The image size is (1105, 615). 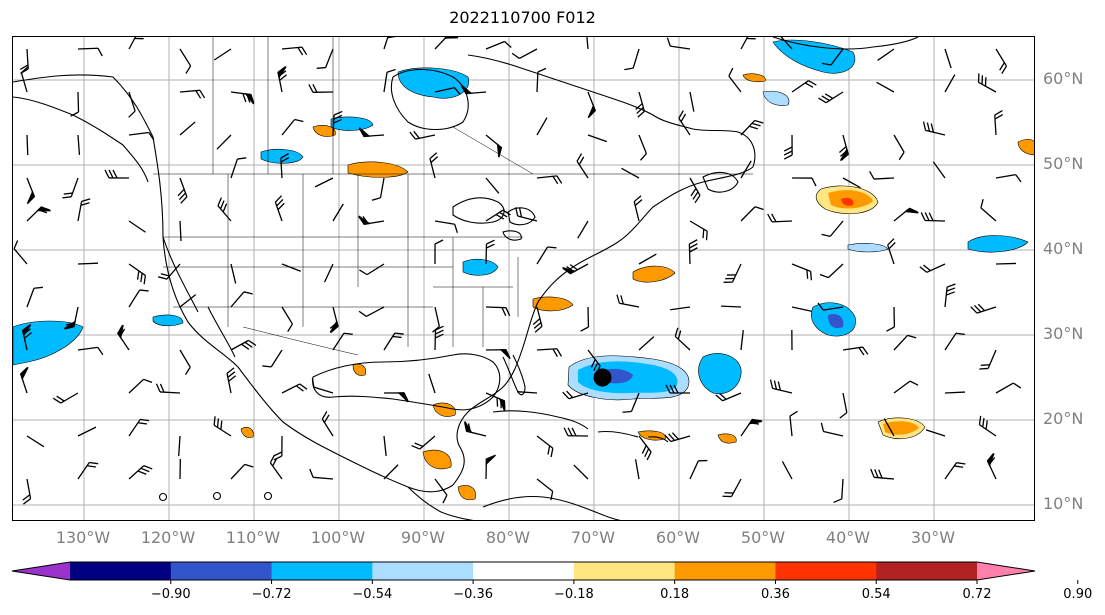 What do you see at coordinates (1078, 594) in the screenshot?
I see `colorbar-tick-label: 0.90` at bounding box center [1078, 594].